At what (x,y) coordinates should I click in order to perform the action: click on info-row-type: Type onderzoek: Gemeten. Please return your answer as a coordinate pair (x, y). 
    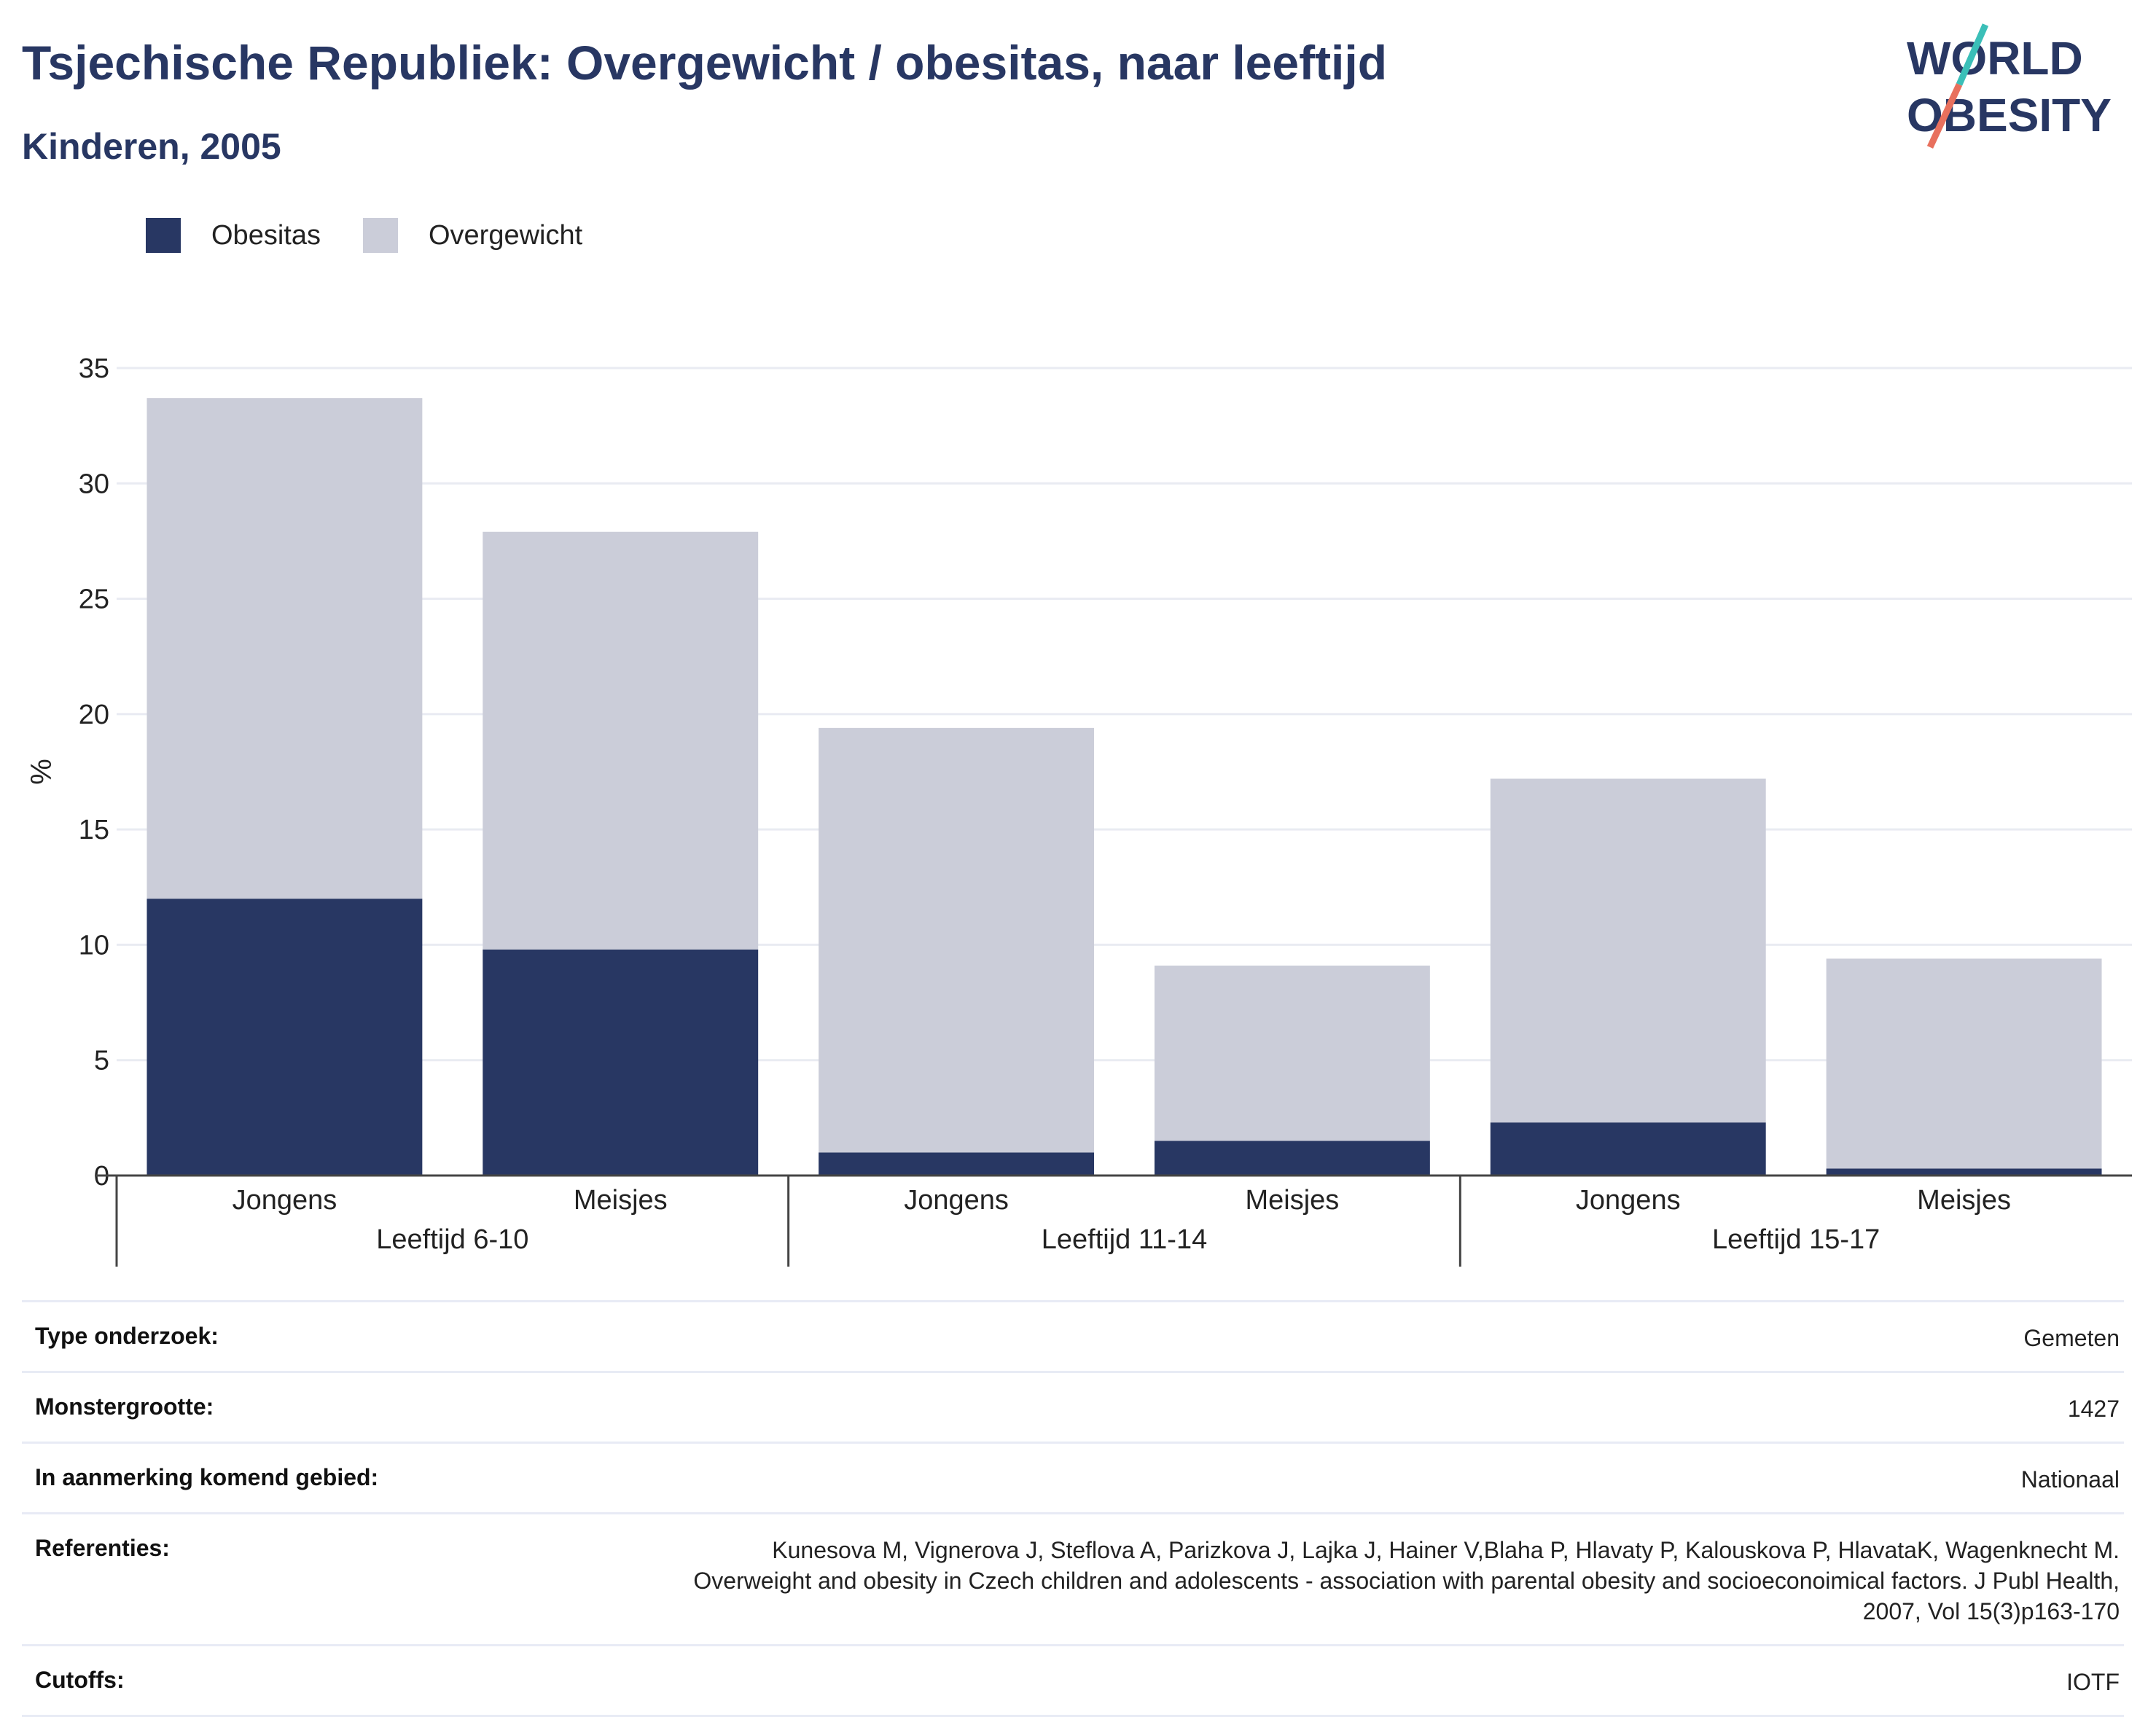
    Looking at the image, I should click on (1073, 1336).